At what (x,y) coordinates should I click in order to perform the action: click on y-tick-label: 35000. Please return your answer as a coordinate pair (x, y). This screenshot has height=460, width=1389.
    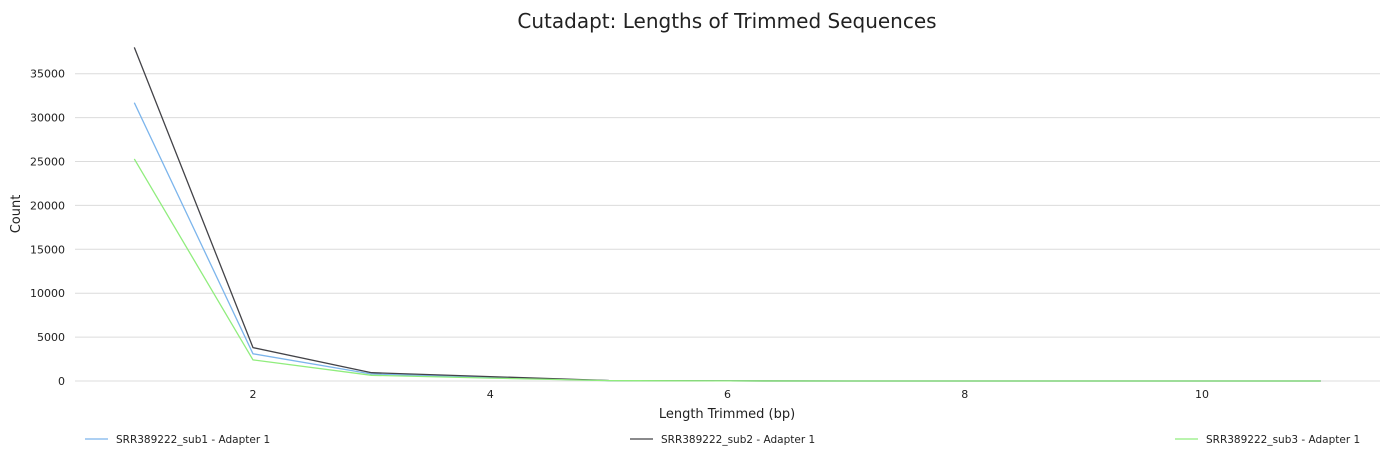
    Looking at the image, I should click on (47, 74).